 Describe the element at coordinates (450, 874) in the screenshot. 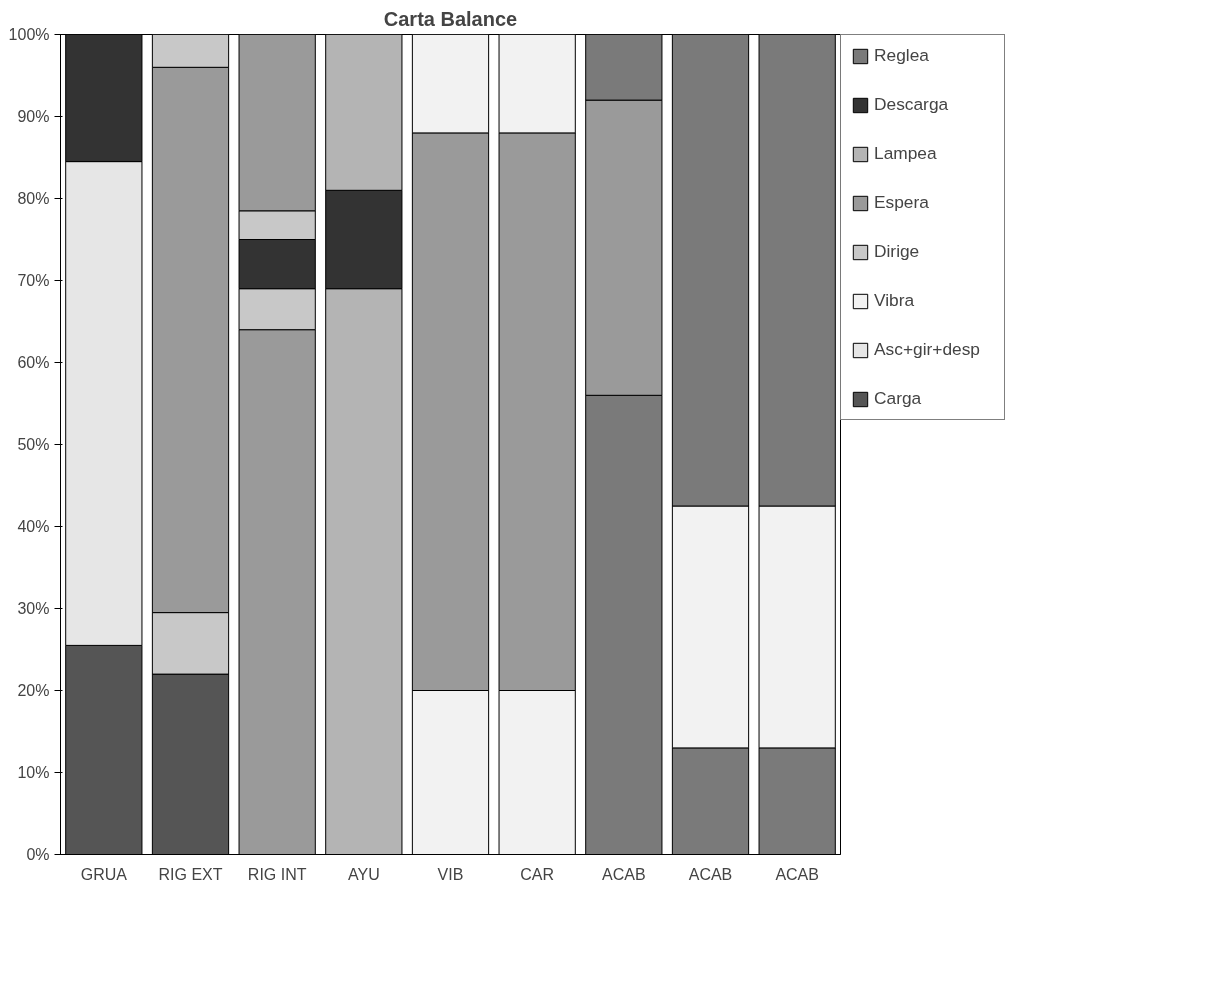

I see `x-tick-label: VIB` at that location.